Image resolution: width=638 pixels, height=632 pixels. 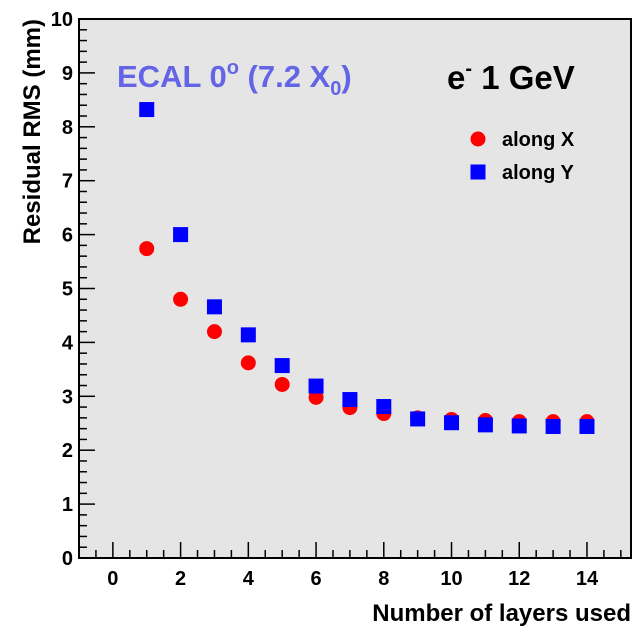 What do you see at coordinates (67, 451) in the screenshot?
I see `y-tick-label: 2` at bounding box center [67, 451].